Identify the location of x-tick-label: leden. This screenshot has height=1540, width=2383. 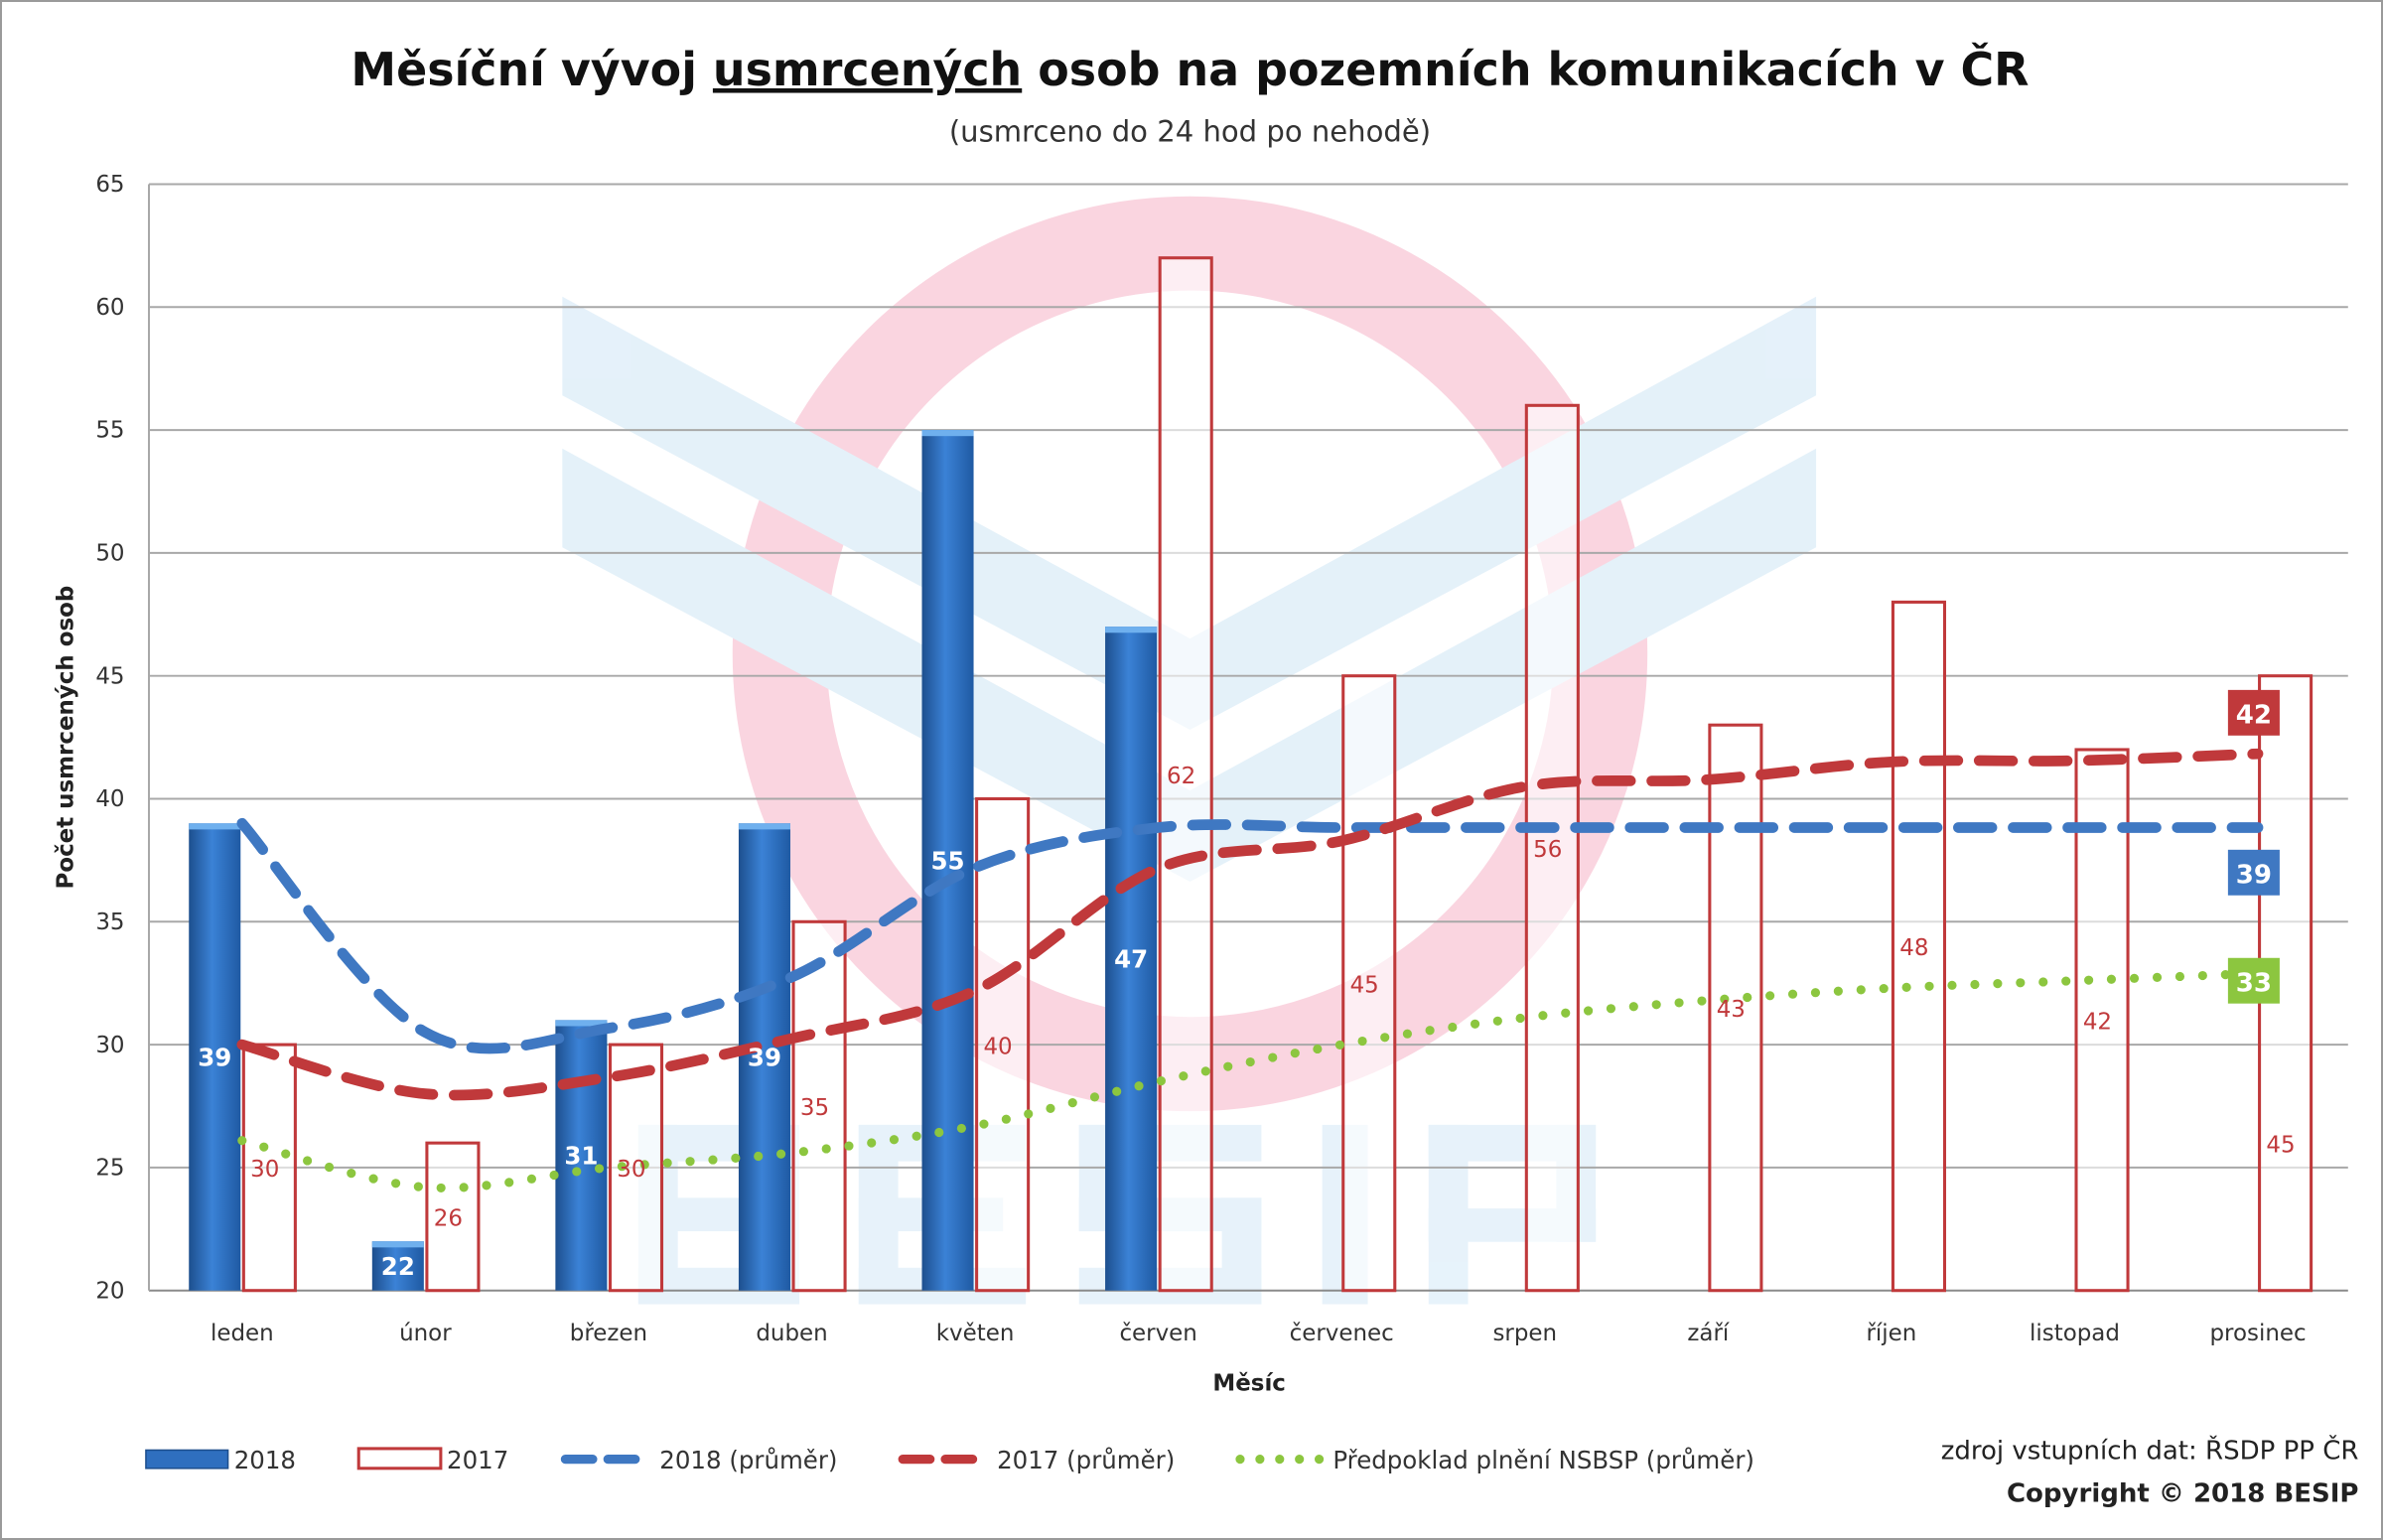
(242, 1333).